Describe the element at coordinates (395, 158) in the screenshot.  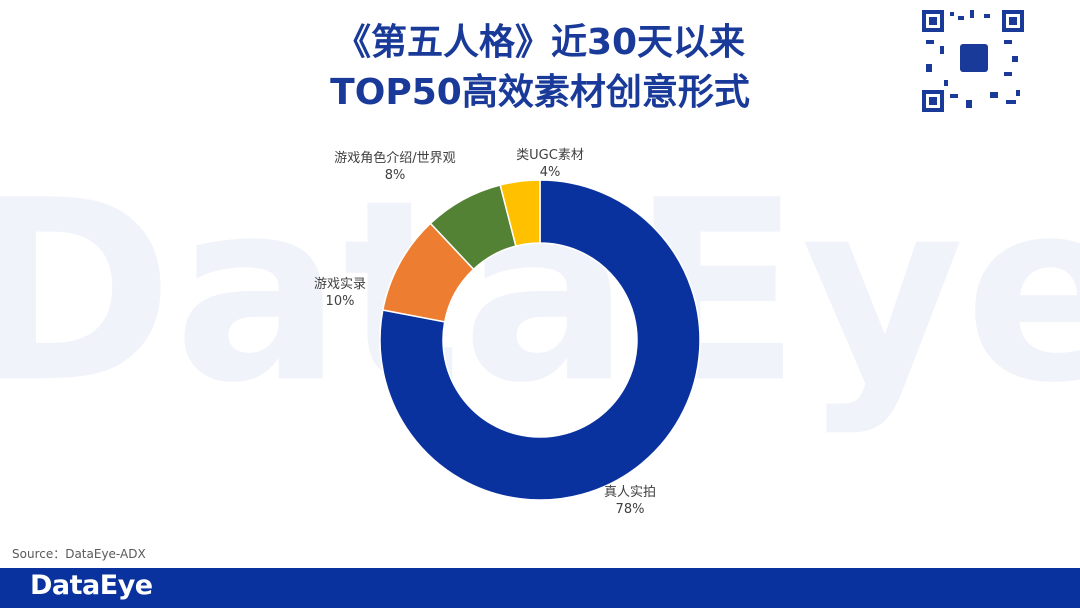
I see `category-label: 游戏角色介绍/世界观` at that location.